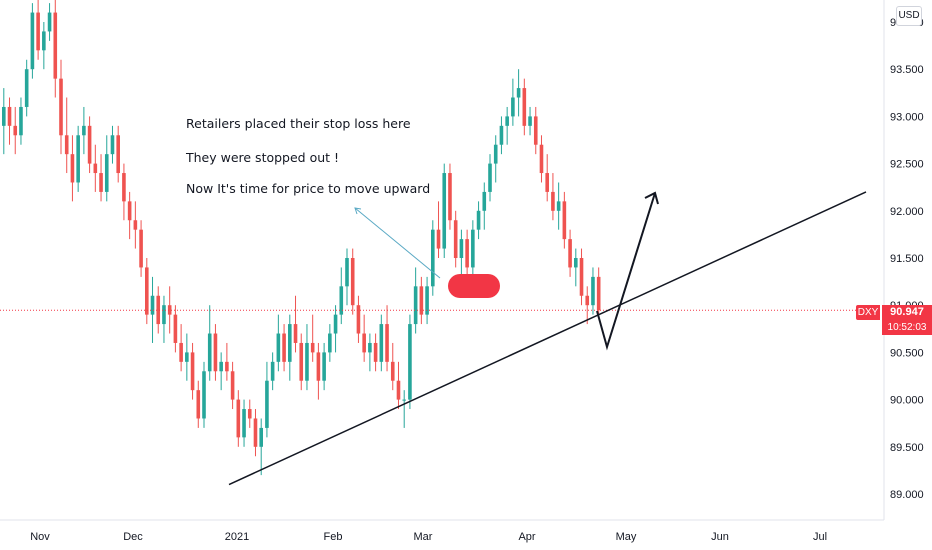 Image resolution: width=932 pixels, height=550 pixels. I want to click on x-tick-label: Nov, so click(40, 537).